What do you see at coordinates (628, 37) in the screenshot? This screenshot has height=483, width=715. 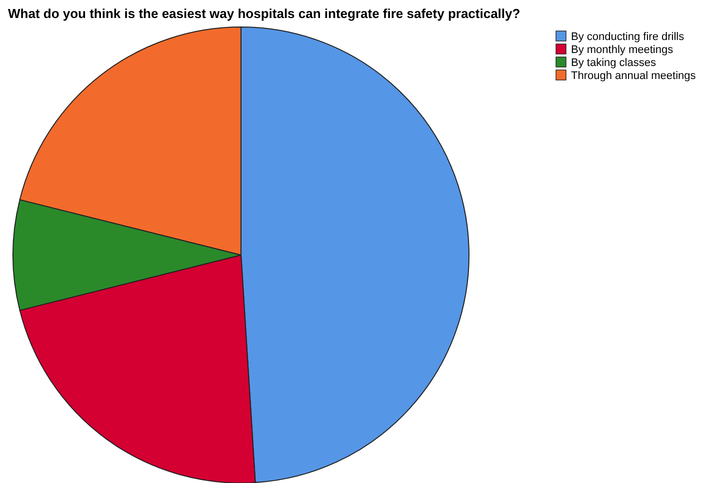 I see `legend-label: By conducting fire drills` at bounding box center [628, 37].